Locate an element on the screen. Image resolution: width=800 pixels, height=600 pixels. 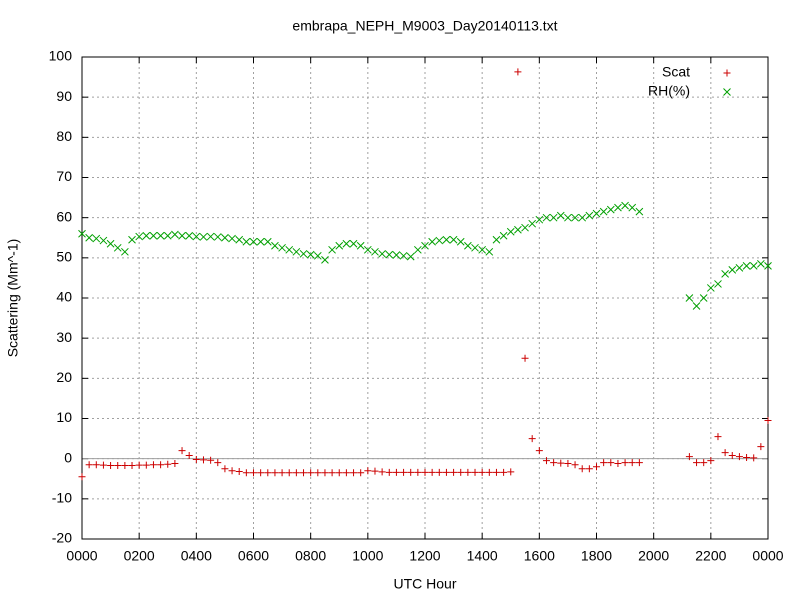
x-tick-label: 0600 is located at coordinates (253, 556).